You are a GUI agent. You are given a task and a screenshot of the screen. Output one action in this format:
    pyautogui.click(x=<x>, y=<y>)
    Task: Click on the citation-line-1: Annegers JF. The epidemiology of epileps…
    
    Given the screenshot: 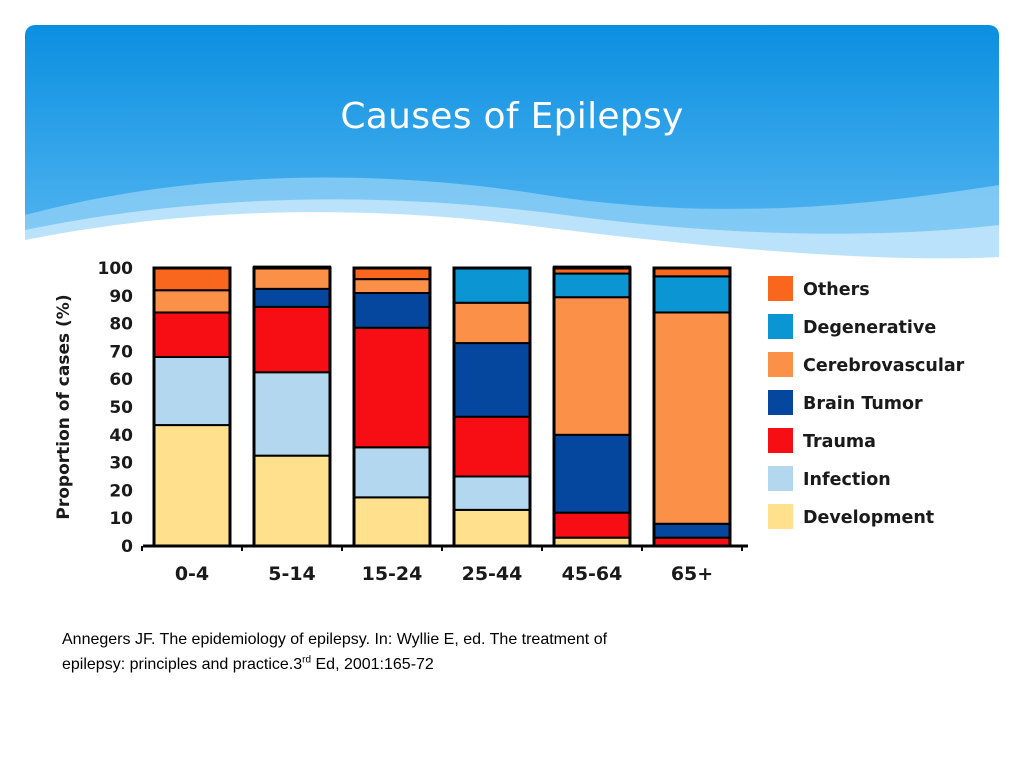 What is the action you would take?
    pyautogui.click(x=335, y=639)
    